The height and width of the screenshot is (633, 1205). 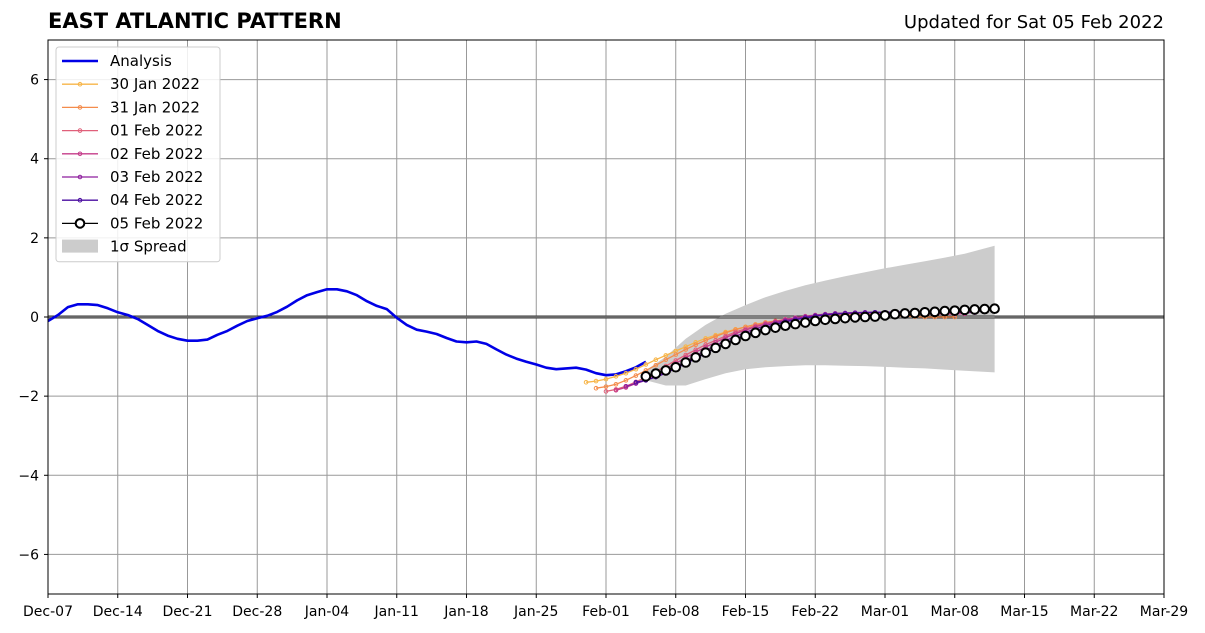 What do you see at coordinates (347, 332) in the screenshot?
I see `analysis-line` at bounding box center [347, 332].